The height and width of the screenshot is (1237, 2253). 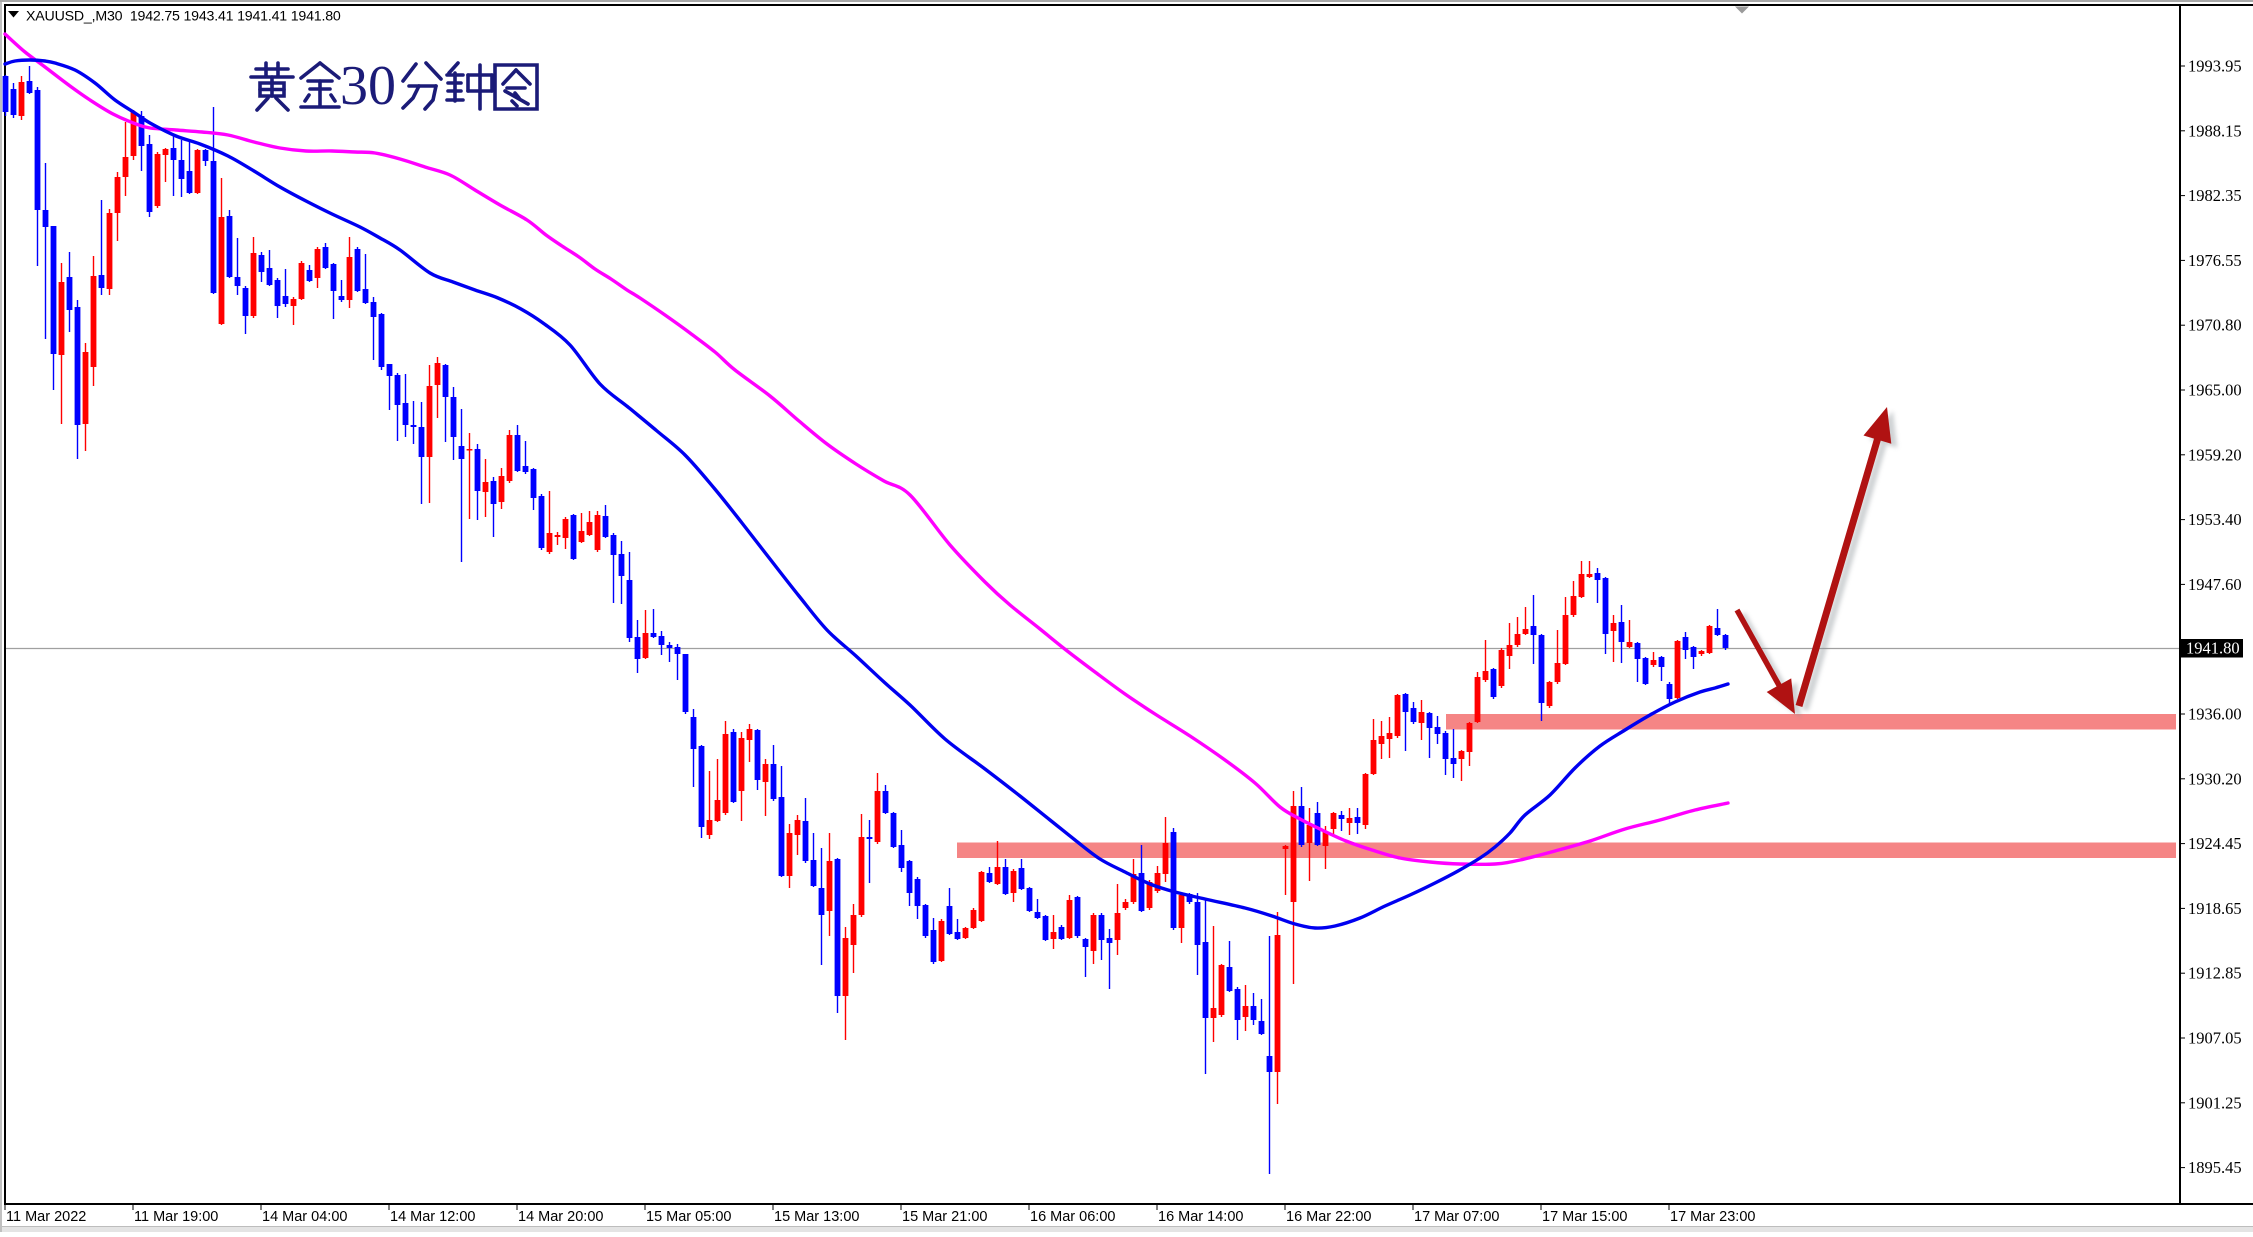 What do you see at coordinates (2213, 648) in the screenshot?
I see `svg-text: 1941.80` at bounding box center [2213, 648].